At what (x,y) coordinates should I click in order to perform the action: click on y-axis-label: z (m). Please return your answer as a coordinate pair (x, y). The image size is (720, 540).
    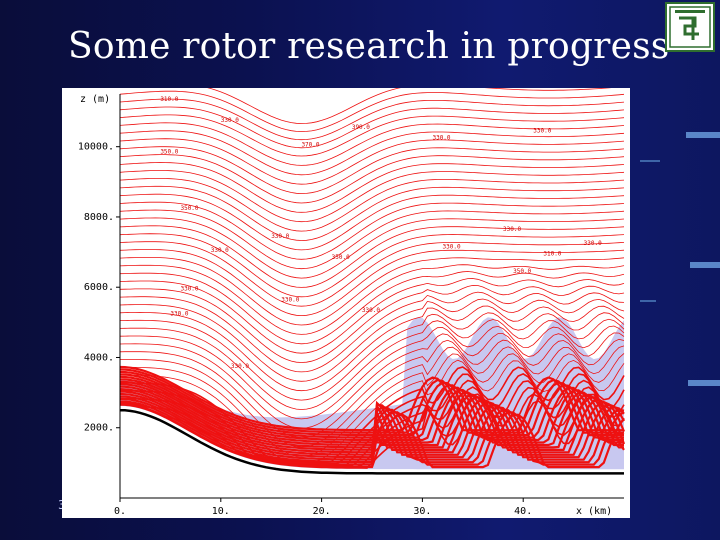
    Looking at the image, I should click on (95, 99).